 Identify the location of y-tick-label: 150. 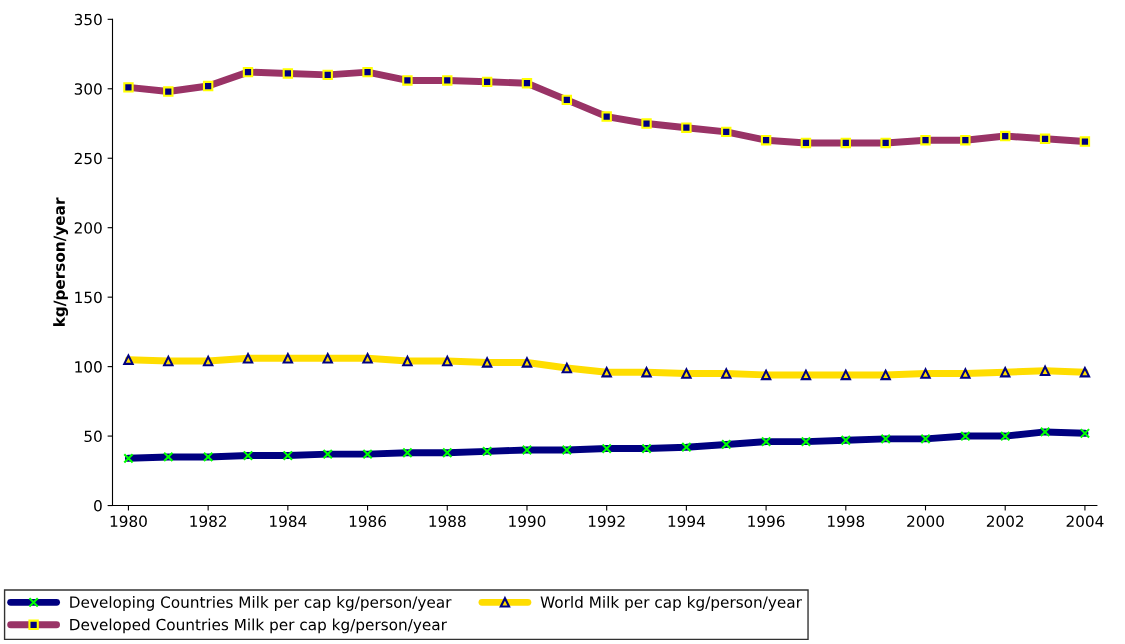
(88, 297).